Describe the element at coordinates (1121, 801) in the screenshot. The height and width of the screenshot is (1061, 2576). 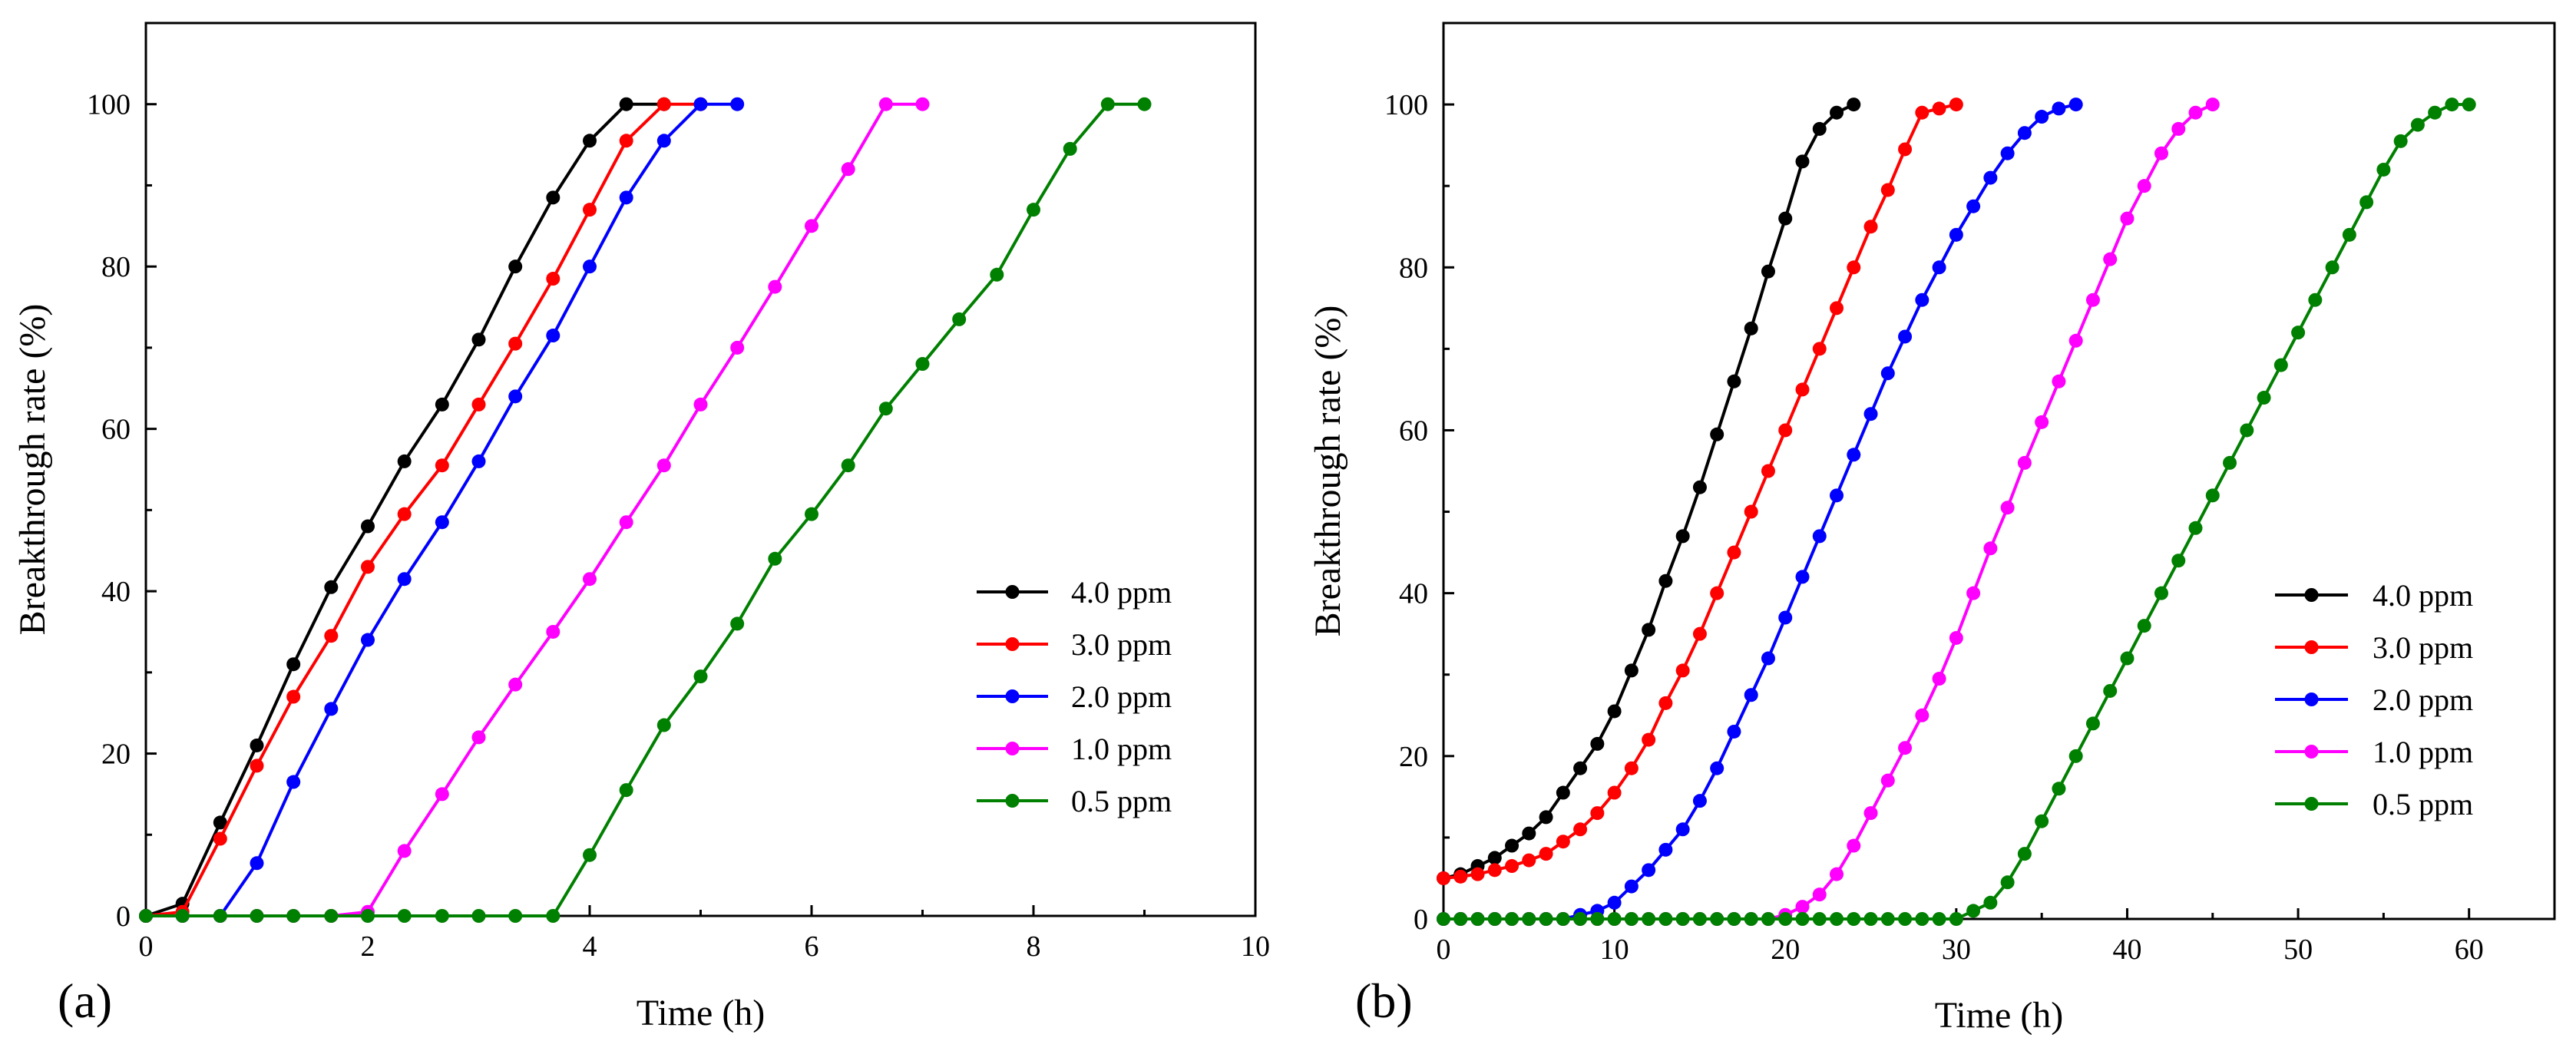
I see `legend-label: 0.5 ppm` at that location.